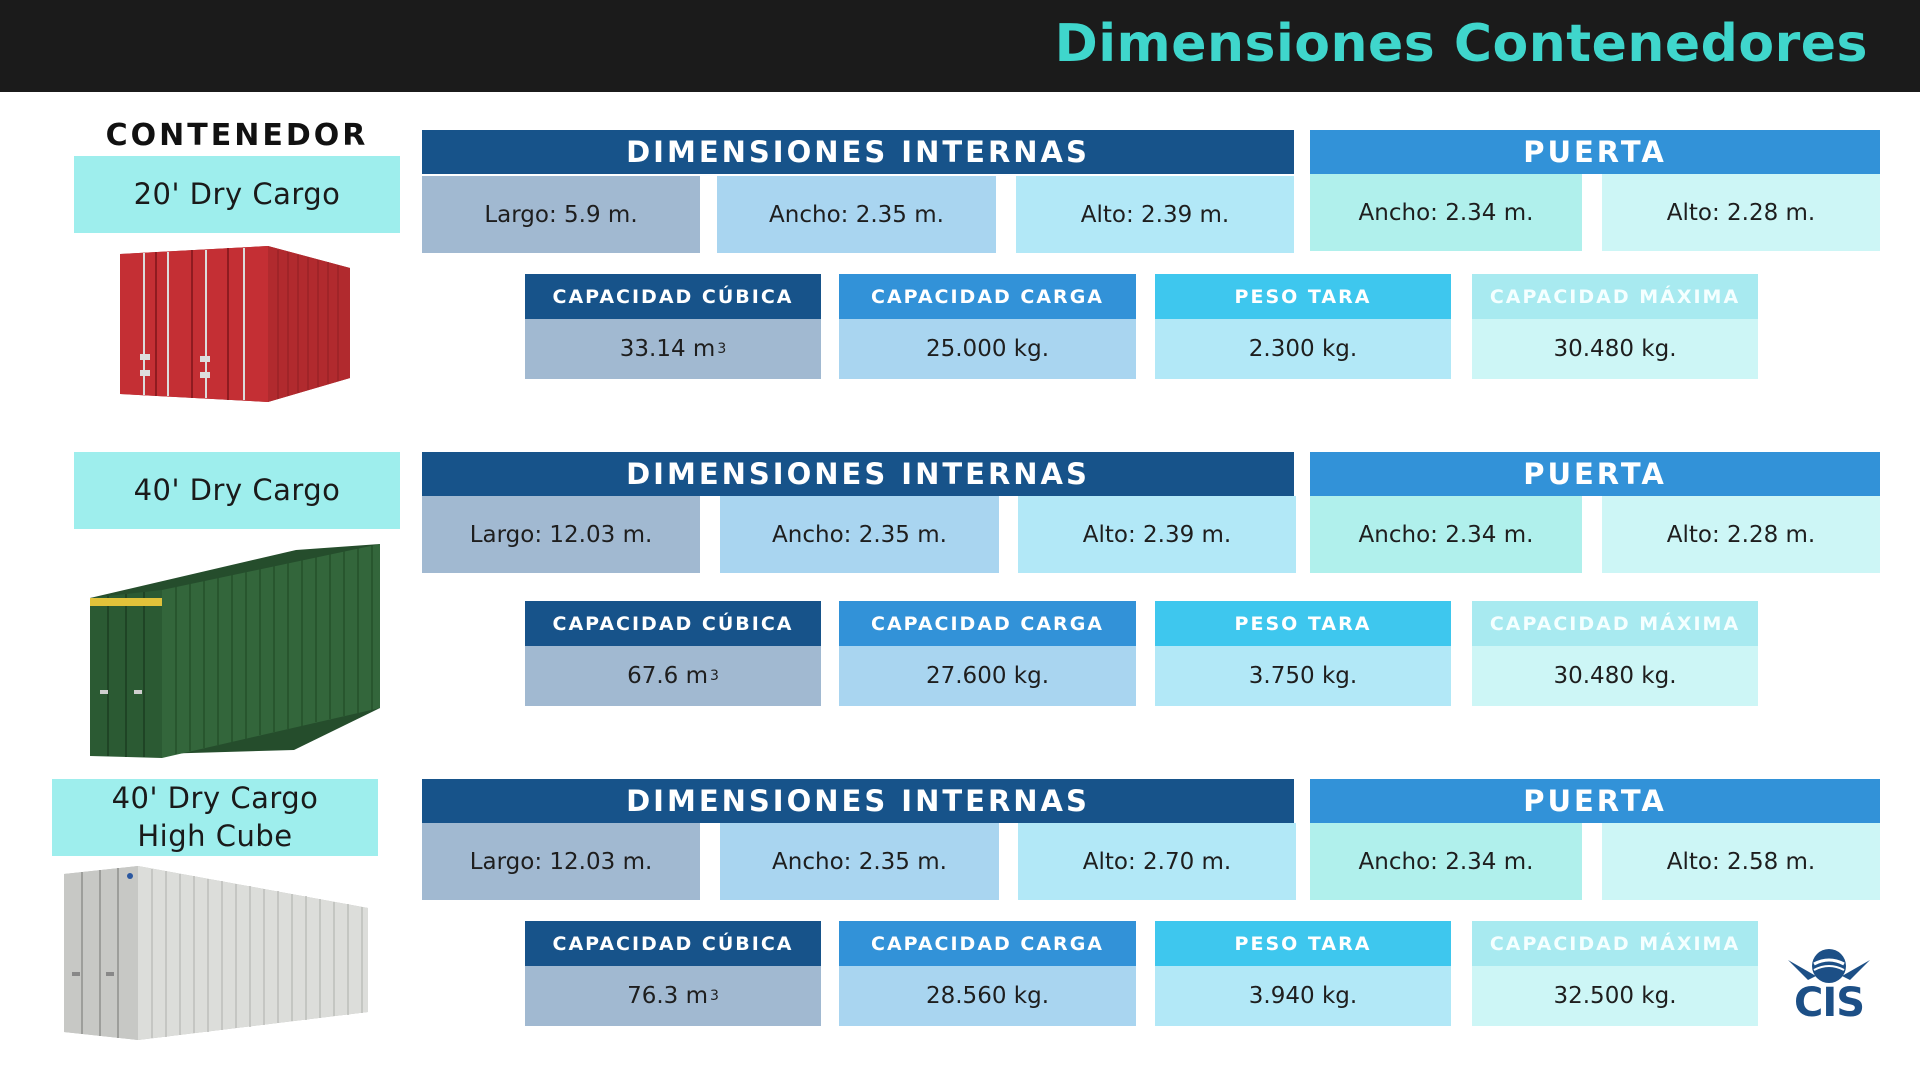  I want to click on container-name-label: 40' Dry Cargo, so click(237, 489).